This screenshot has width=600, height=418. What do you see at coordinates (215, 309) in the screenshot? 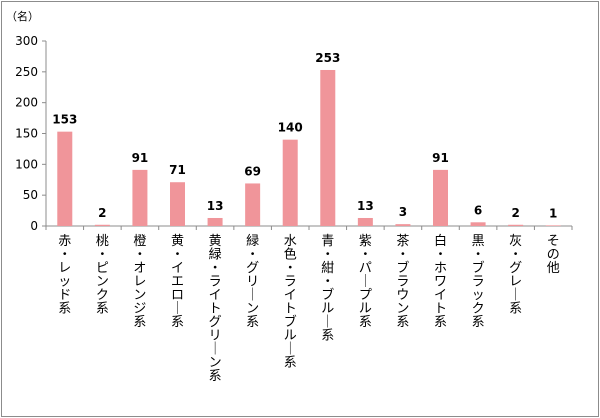
I see `category-label: 黄緑・ライトグリ｜ン系` at bounding box center [215, 309].